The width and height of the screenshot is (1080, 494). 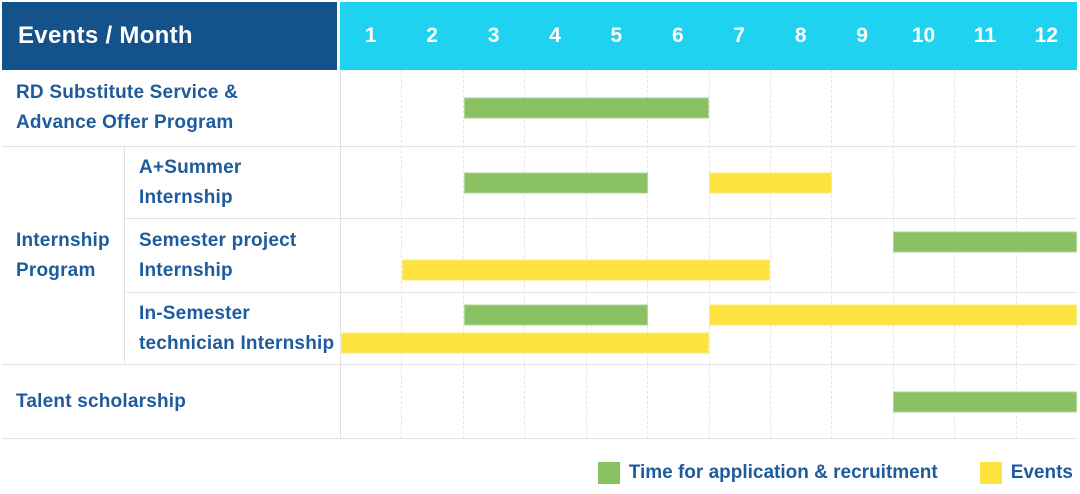 I want to click on month-label-2: 2, so click(x=432, y=35).